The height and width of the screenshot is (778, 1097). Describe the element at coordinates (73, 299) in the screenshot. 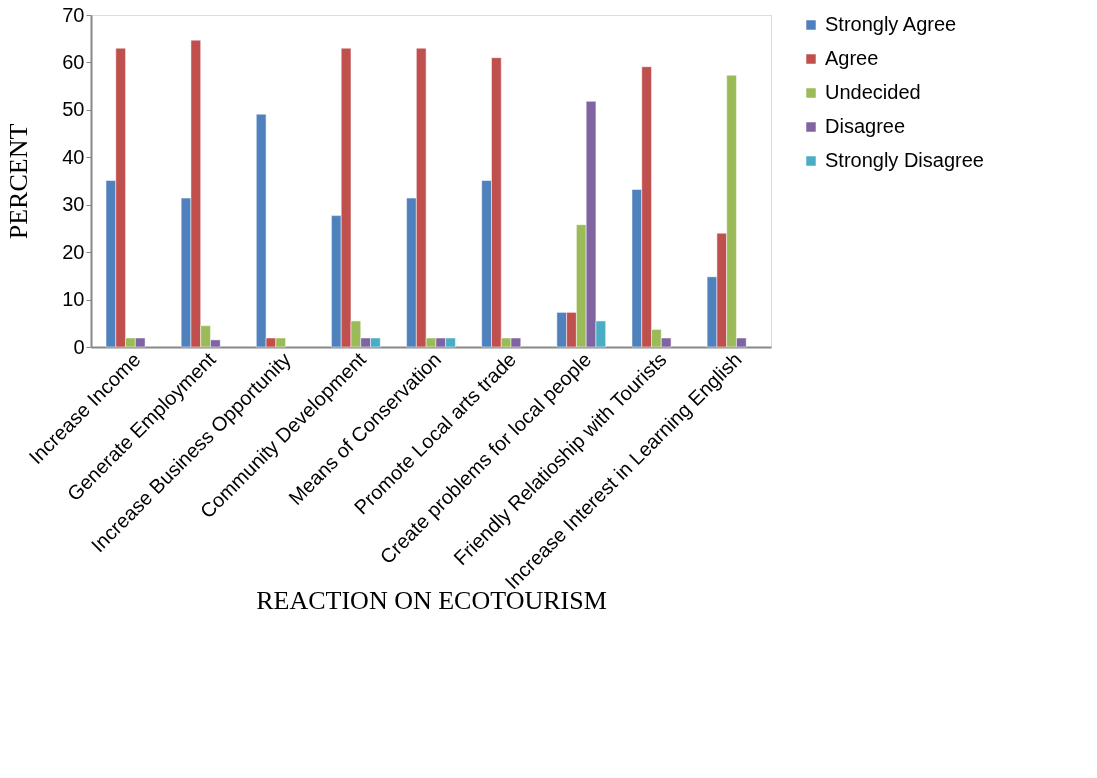

I see `y-tick-label: 10` at that location.